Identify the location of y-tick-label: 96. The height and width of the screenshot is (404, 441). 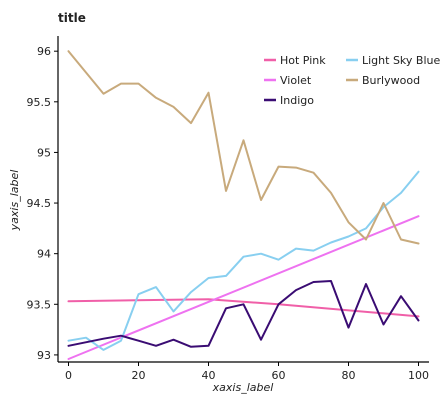
(44, 51).